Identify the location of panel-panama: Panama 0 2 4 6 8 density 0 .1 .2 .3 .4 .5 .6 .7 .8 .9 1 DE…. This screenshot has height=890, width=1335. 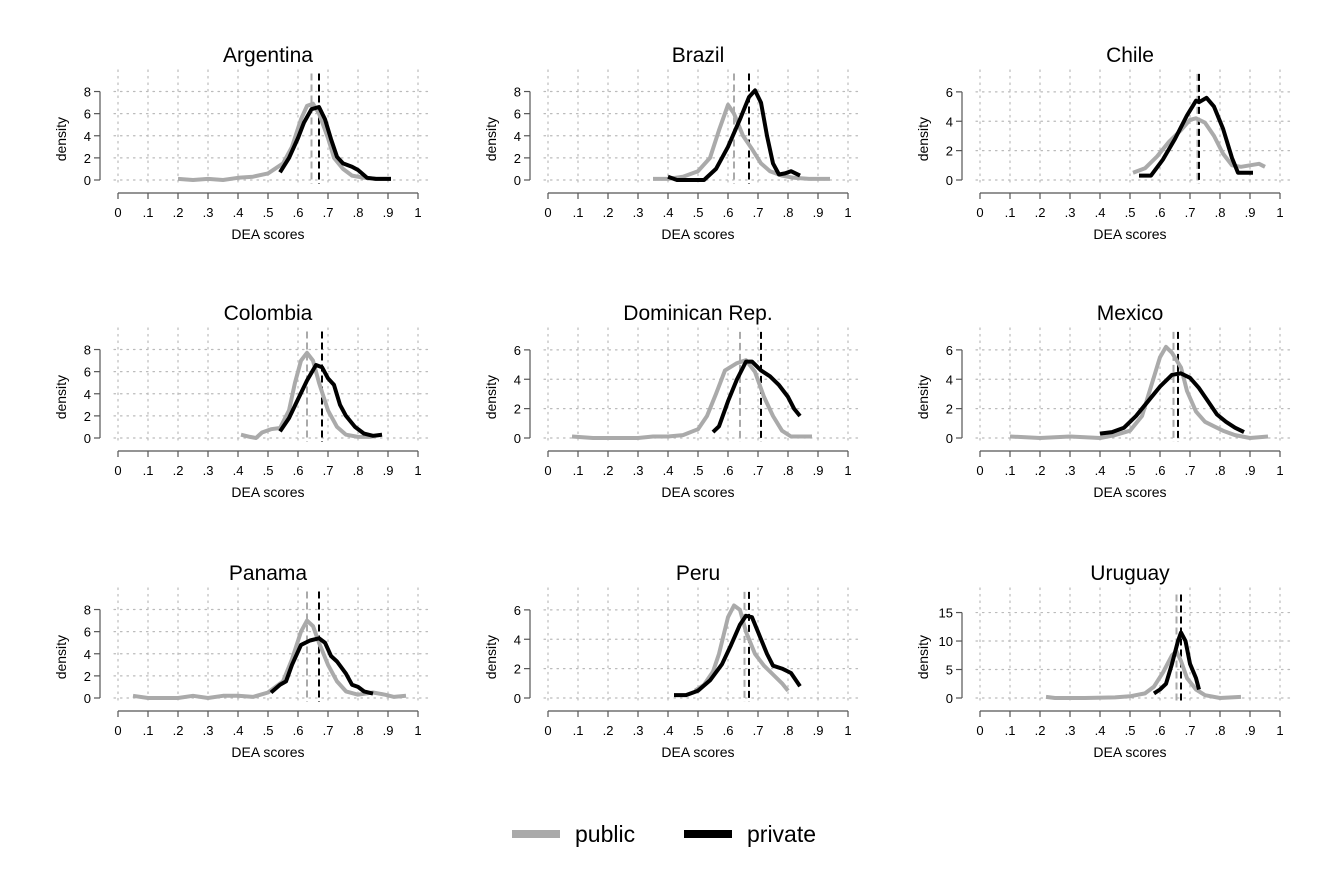
(242, 661).